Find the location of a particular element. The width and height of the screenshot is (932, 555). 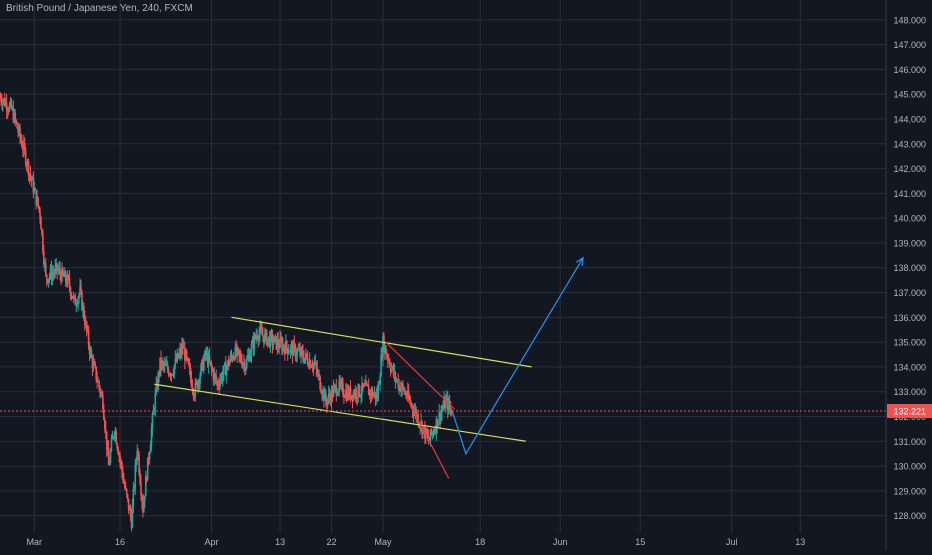

time-axis: Mar 16 Apr 13 22 May 18 Jun 15 Jul 13 is located at coordinates (416, 542).